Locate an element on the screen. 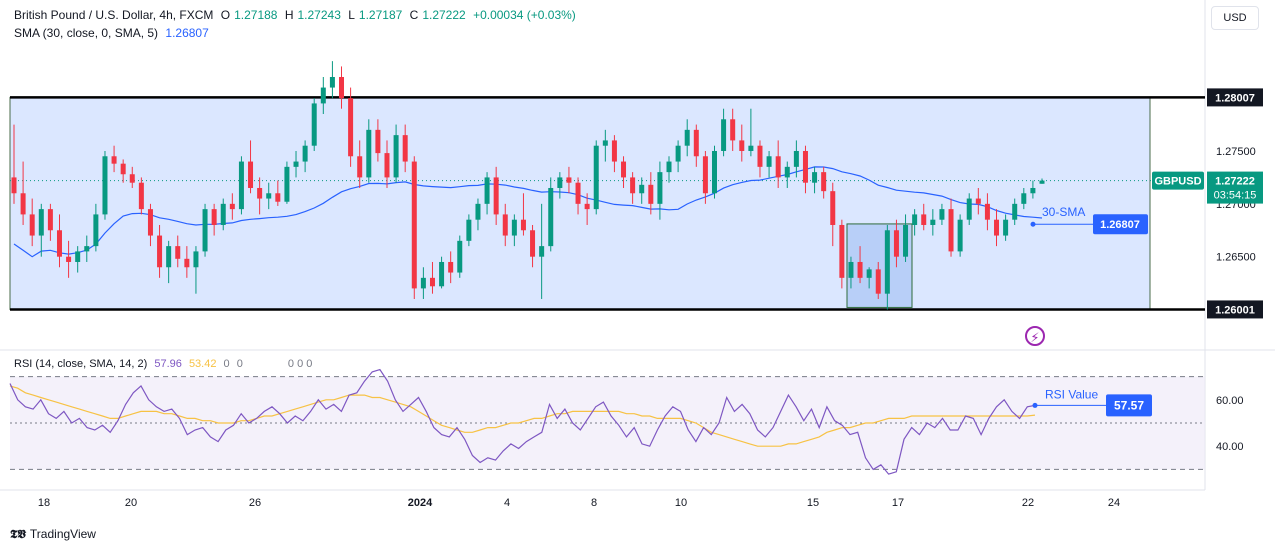 Image resolution: width=1275 pixels, height=552 pixels. time-axis-tick: 15 is located at coordinates (813, 503).